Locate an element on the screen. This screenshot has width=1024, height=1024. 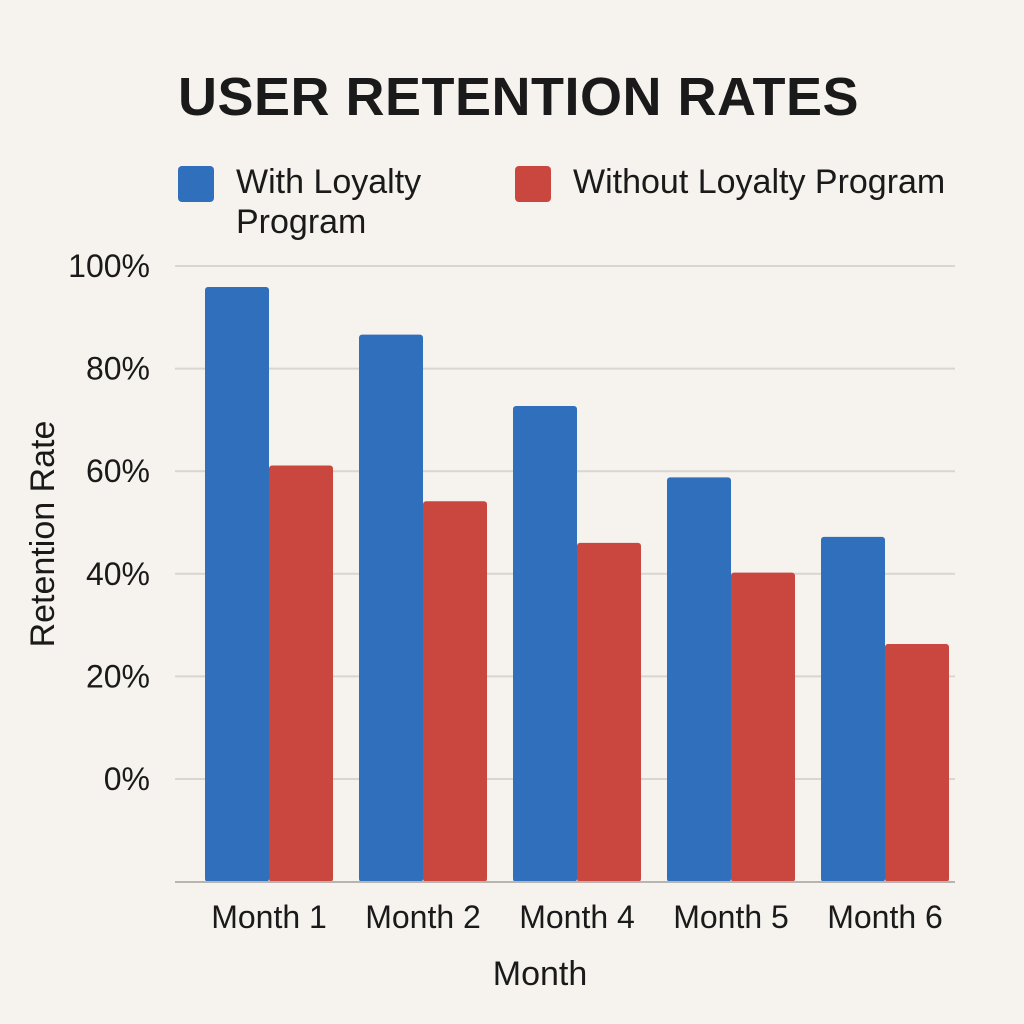
x-tick-label: Month 4 is located at coordinates (577, 917).